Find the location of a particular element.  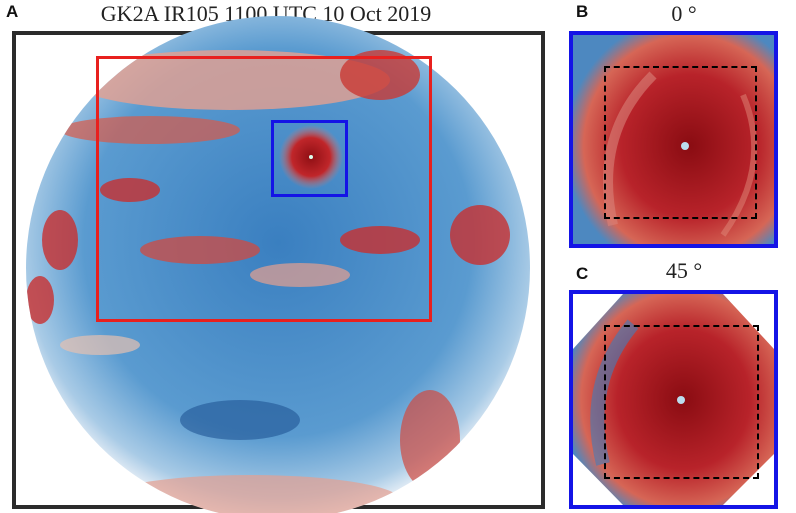

crop-box-45deg is located at coordinates (681, 402).